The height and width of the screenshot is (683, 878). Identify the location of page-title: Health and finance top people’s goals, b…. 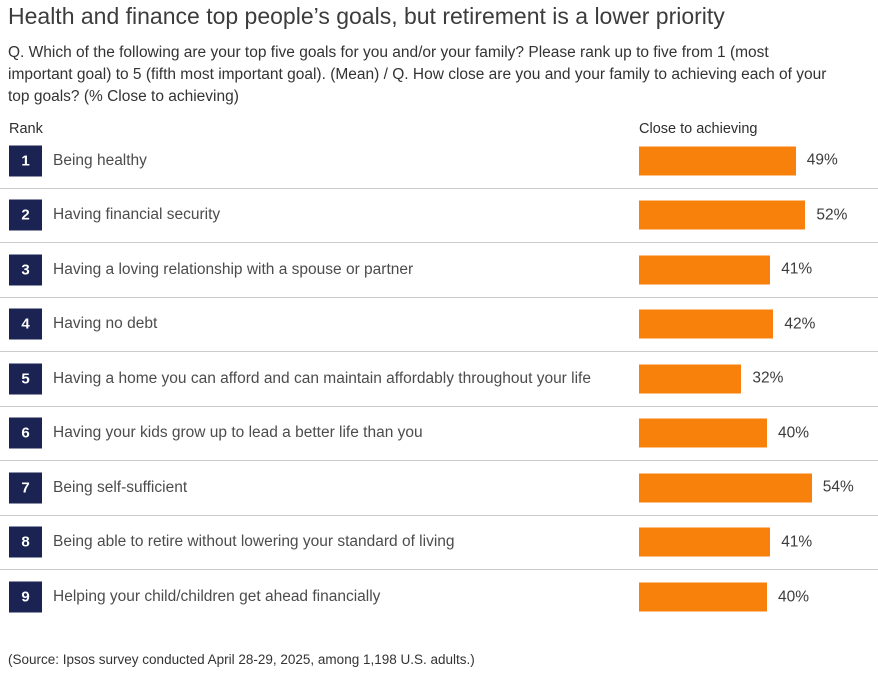
(366, 16).